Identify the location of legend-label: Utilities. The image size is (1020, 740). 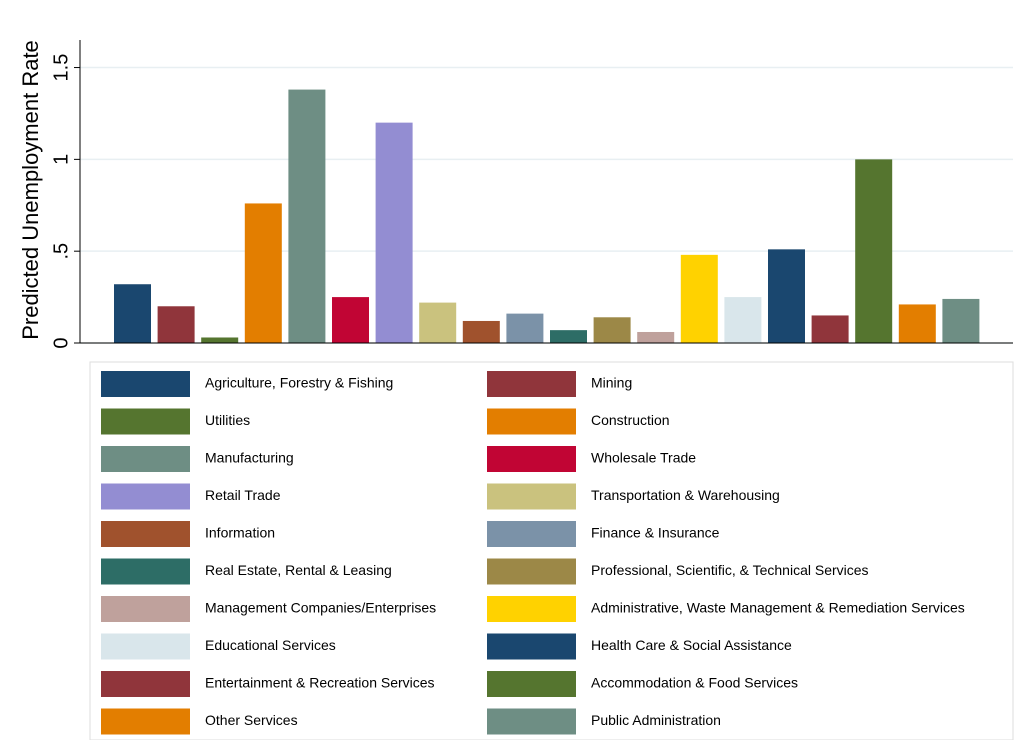
(227, 420).